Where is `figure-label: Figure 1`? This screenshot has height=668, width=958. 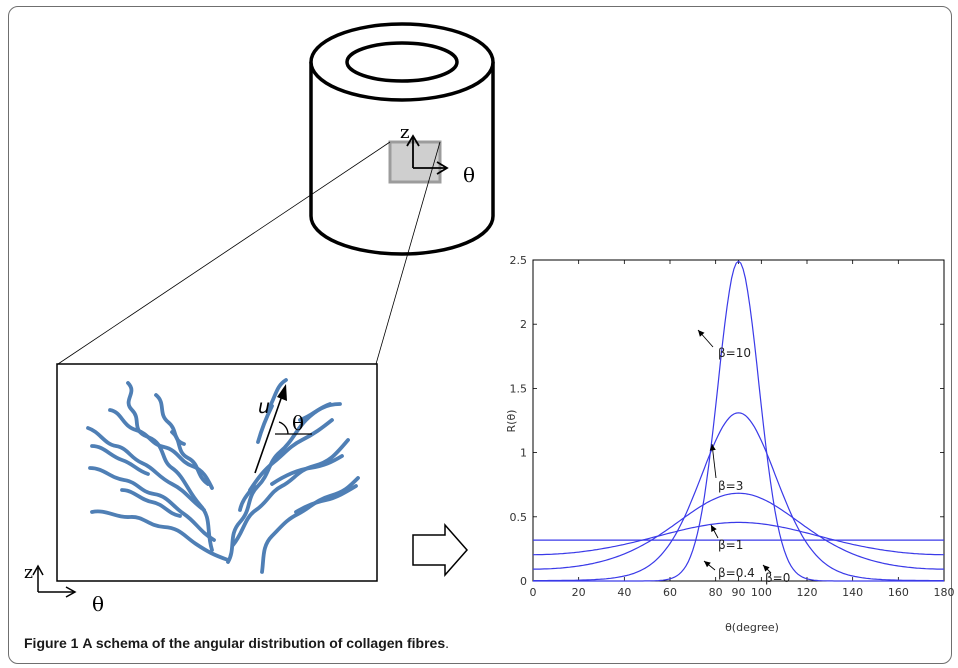 figure-label: Figure 1 is located at coordinates (51, 643).